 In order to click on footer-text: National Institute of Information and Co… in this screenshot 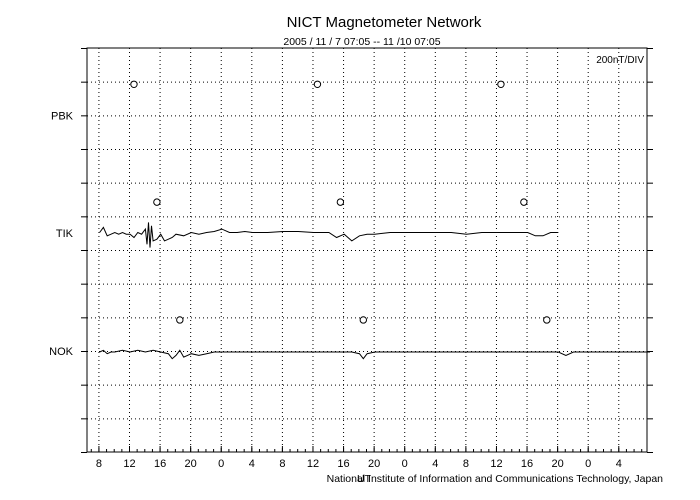, I will do `click(495, 479)`.